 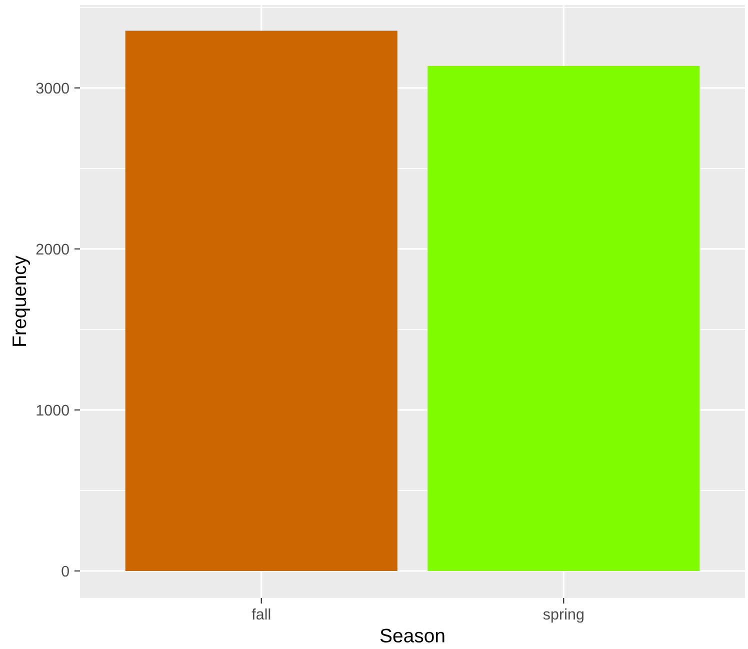 I want to click on x-tick-label: fall, so click(x=261, y=614).